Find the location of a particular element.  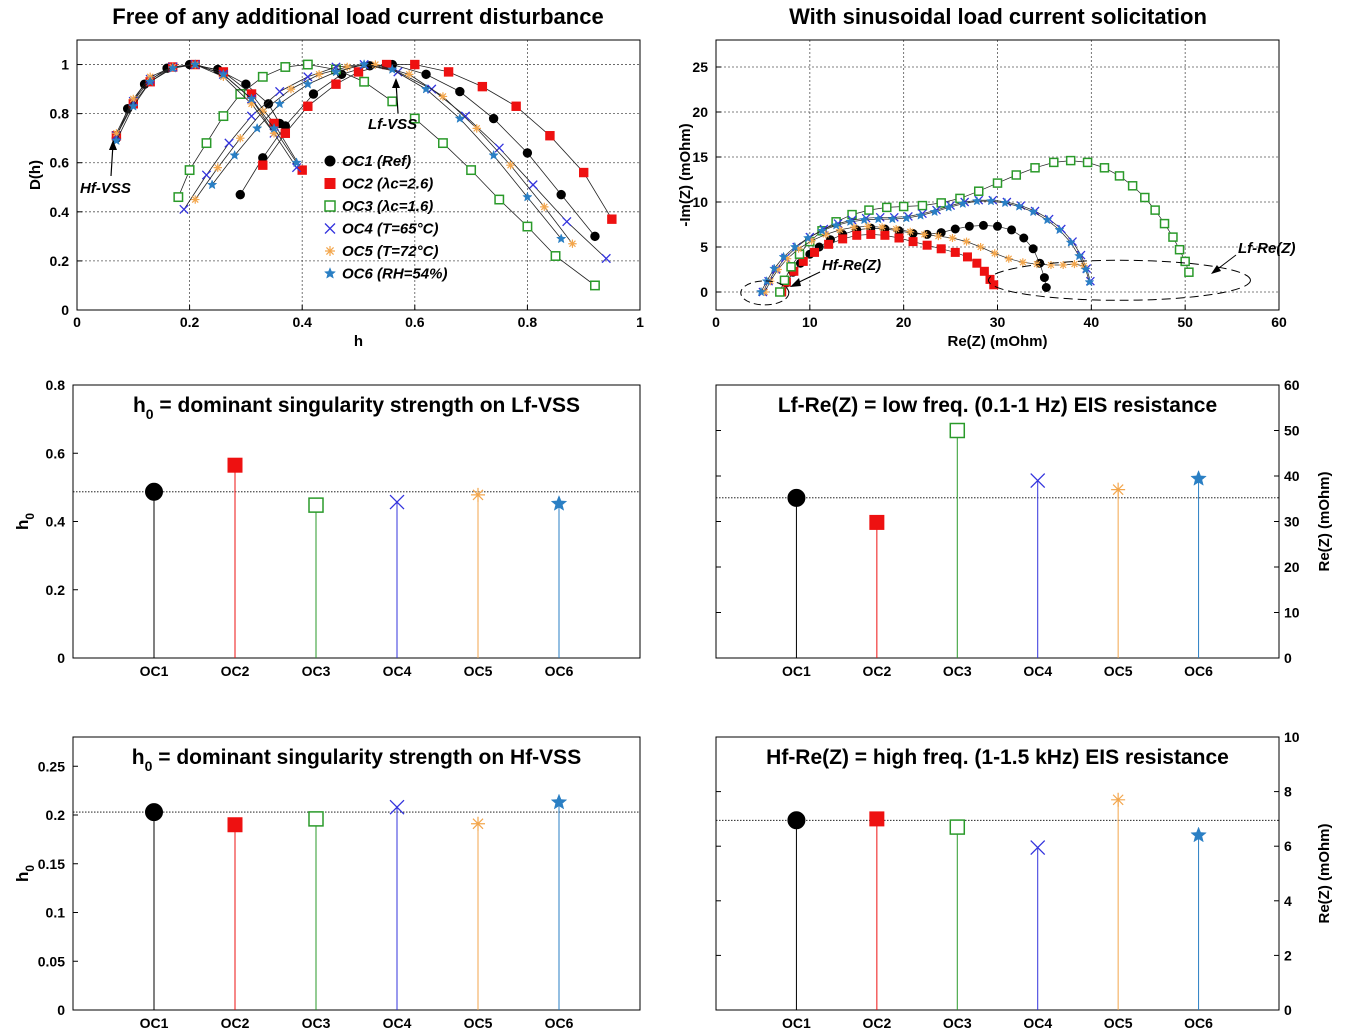

stem-marker-oc5 is located at coordinates (478, 823).